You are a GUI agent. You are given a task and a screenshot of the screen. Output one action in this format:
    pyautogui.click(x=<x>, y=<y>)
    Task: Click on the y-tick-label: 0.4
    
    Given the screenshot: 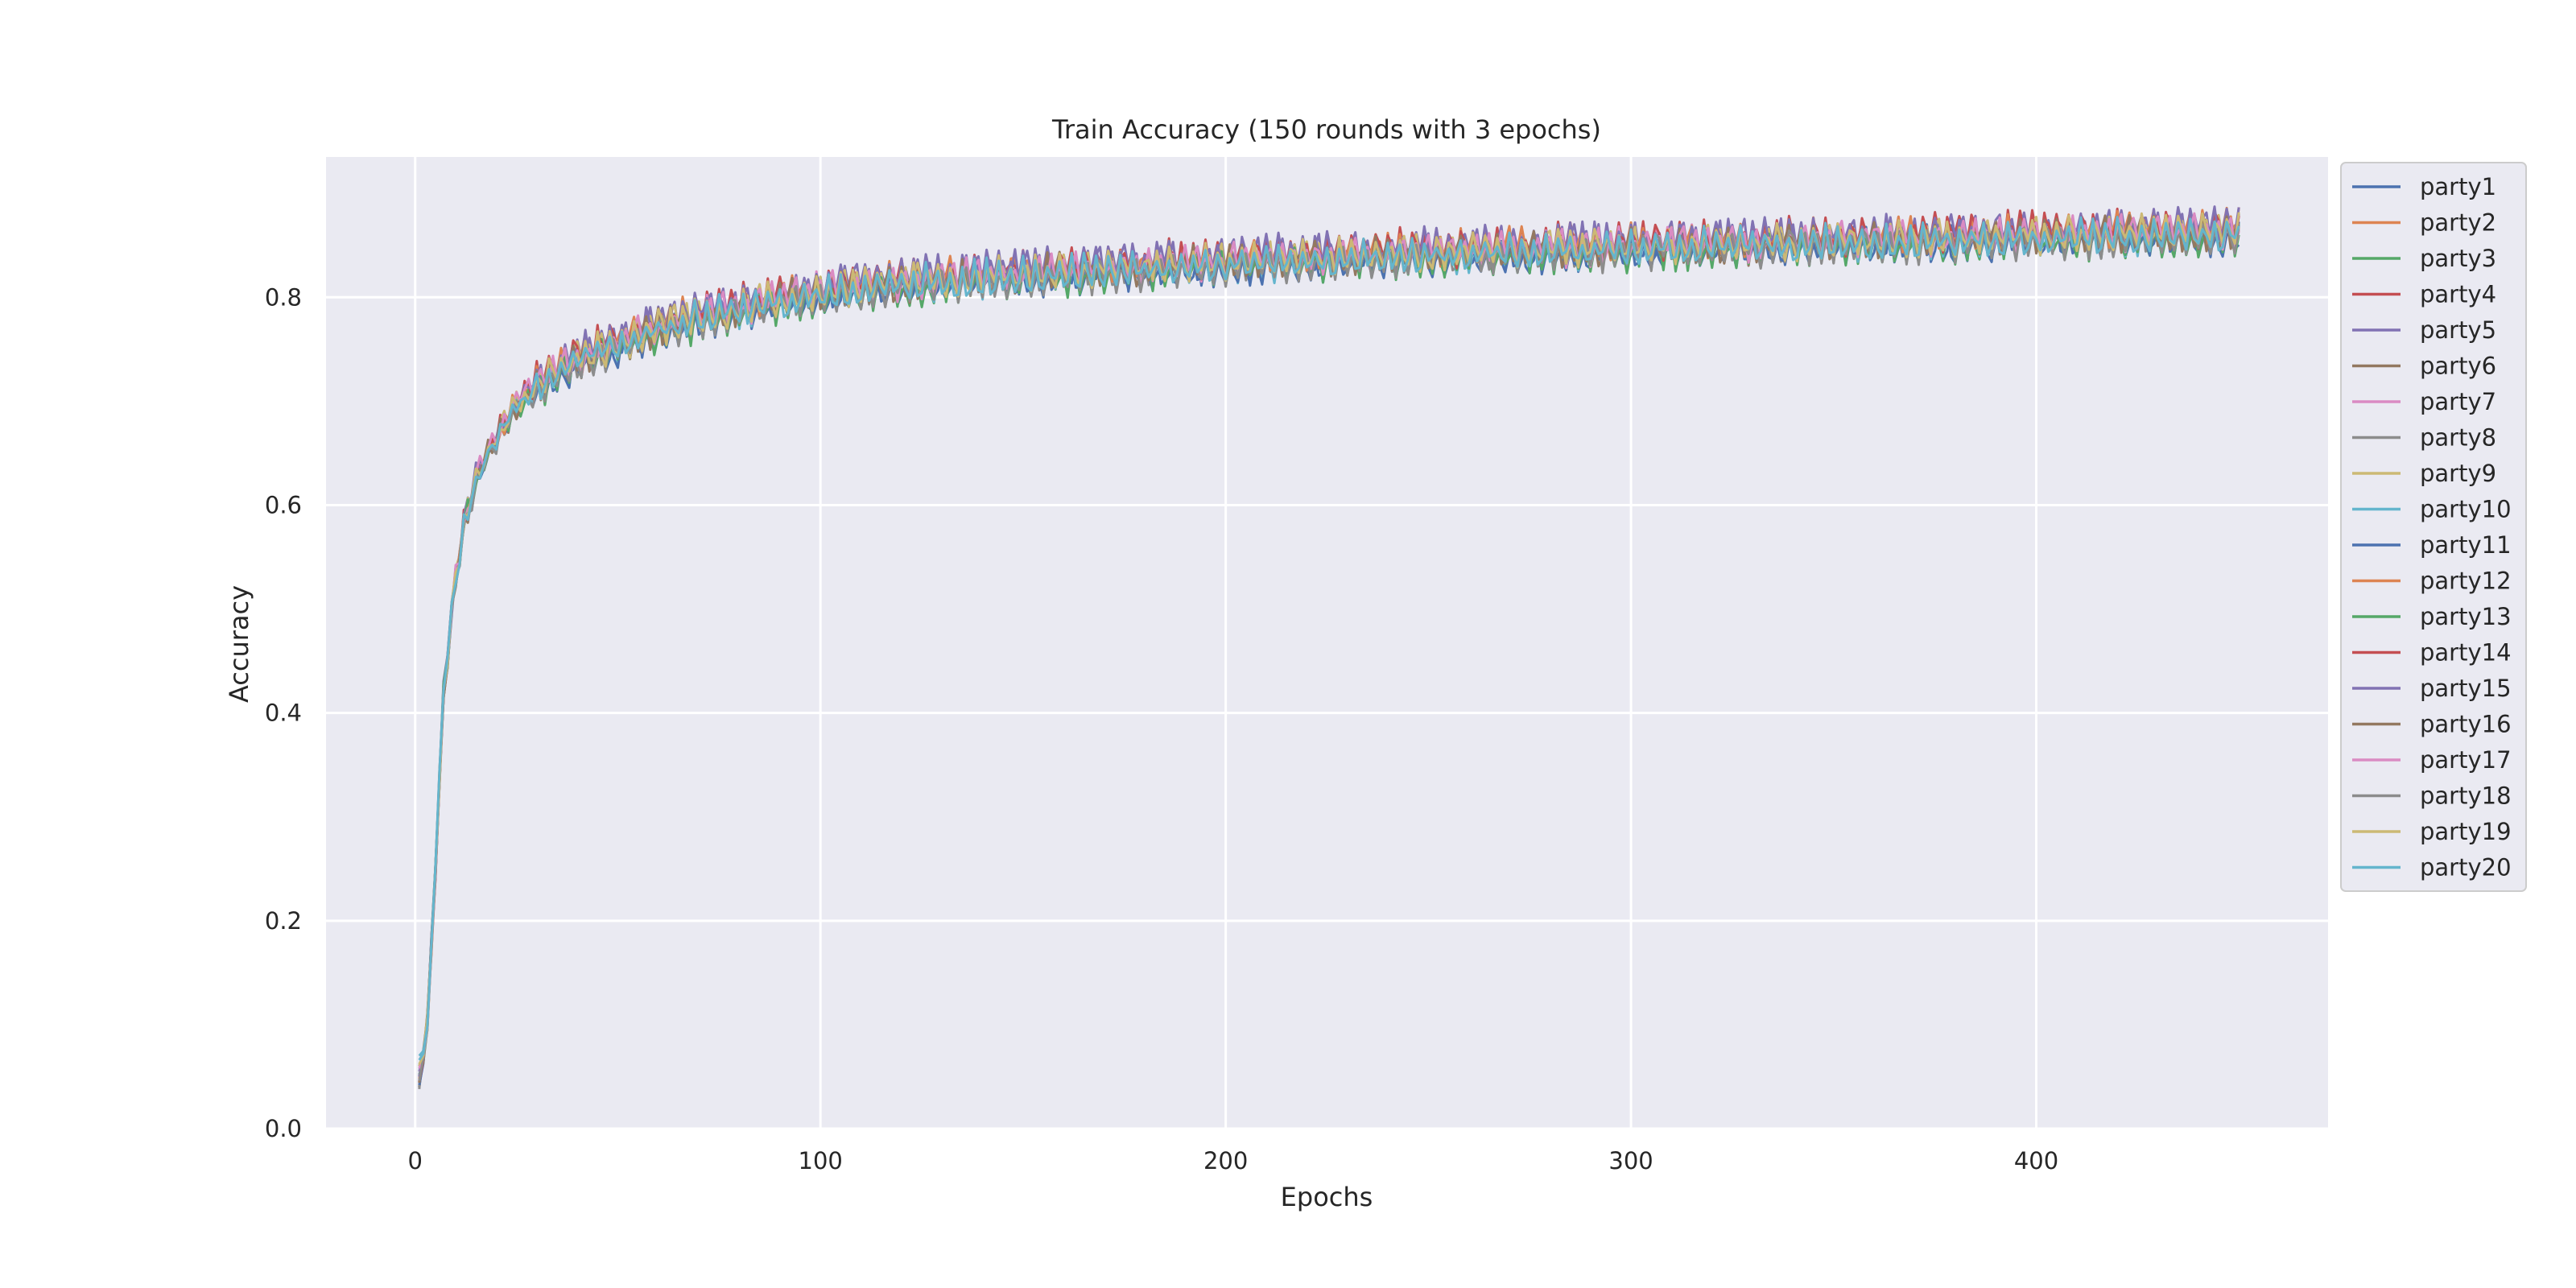 What is the action you would take?
    pyautogui.click(x=283, y=713)
    